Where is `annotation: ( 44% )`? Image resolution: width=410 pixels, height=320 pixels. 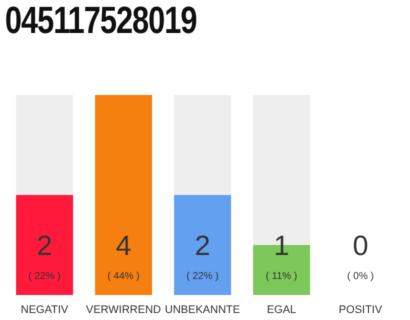
annotation: ( 44% ) is located at coordinates (123, 276).